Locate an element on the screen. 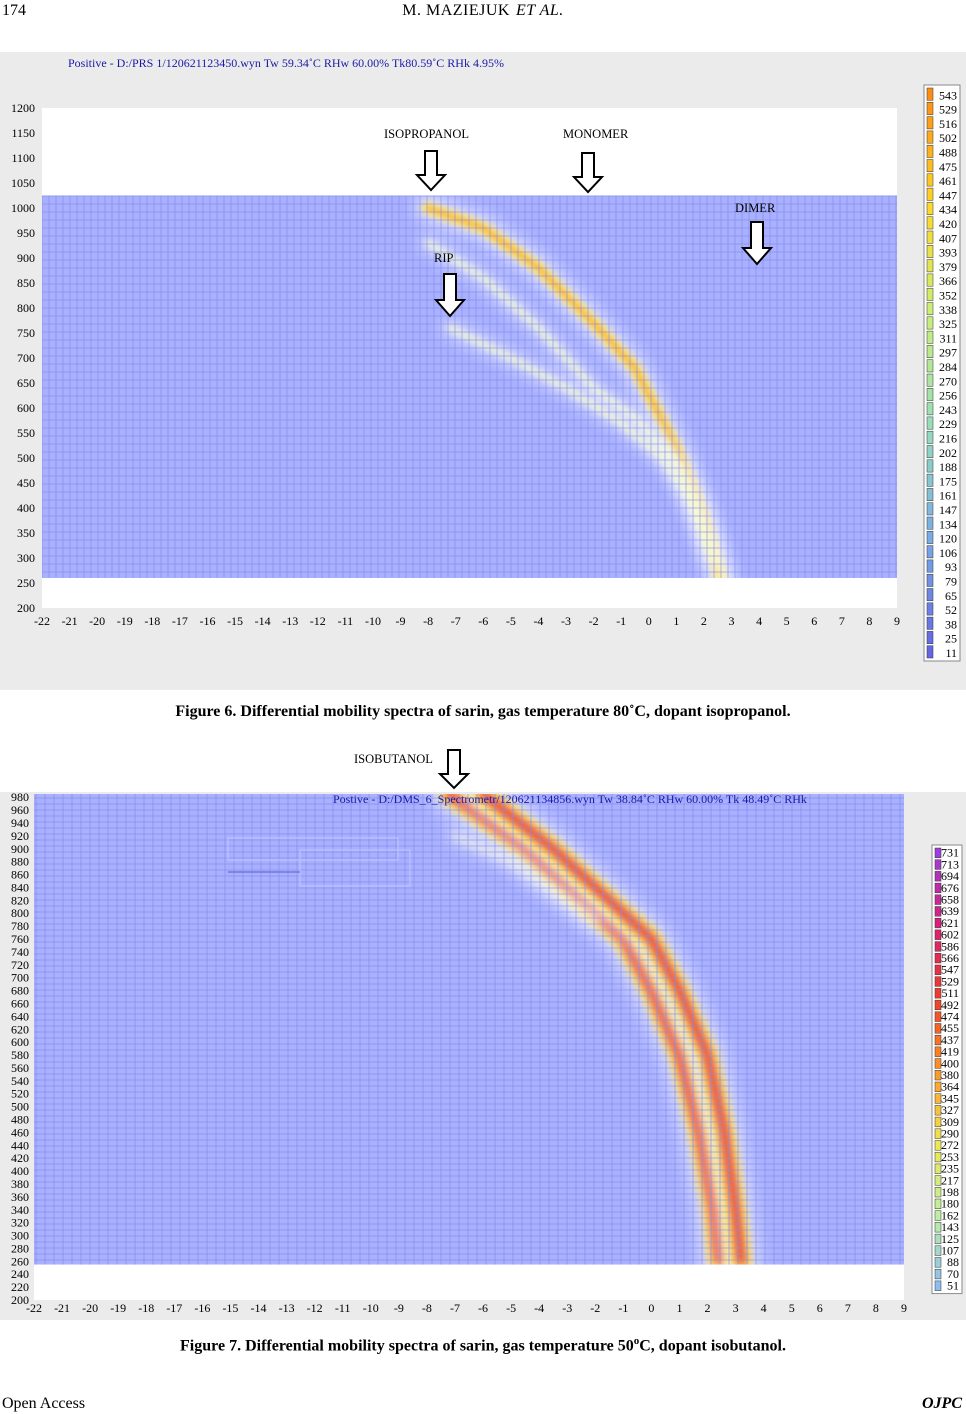 The height and width of the screenshot is (1414, 966). fig6-y-tick-1000: 1000 is located at coordinates (23, 208).